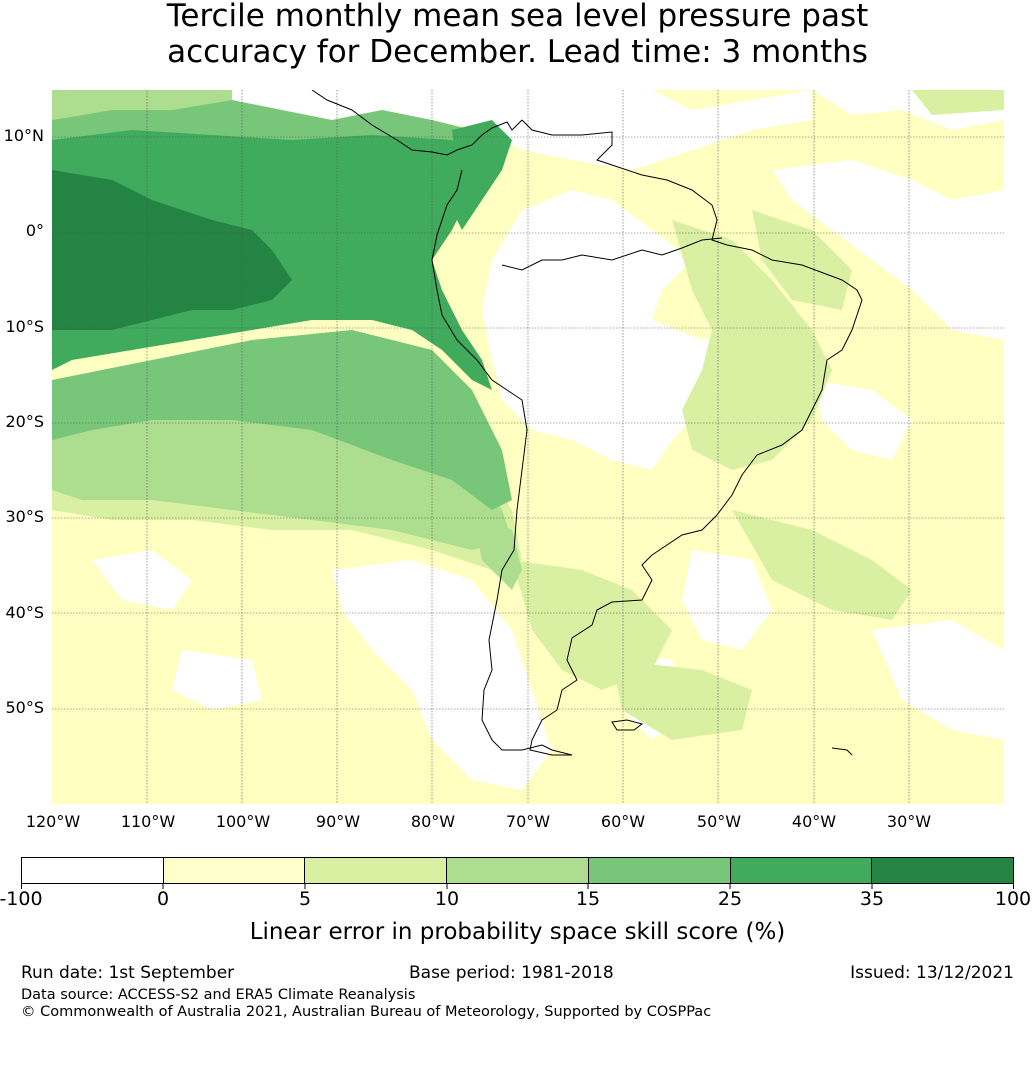 The width and height of the screenshot is (1035, 1065). I want to click on coastline-central-america, so click(417, 123).